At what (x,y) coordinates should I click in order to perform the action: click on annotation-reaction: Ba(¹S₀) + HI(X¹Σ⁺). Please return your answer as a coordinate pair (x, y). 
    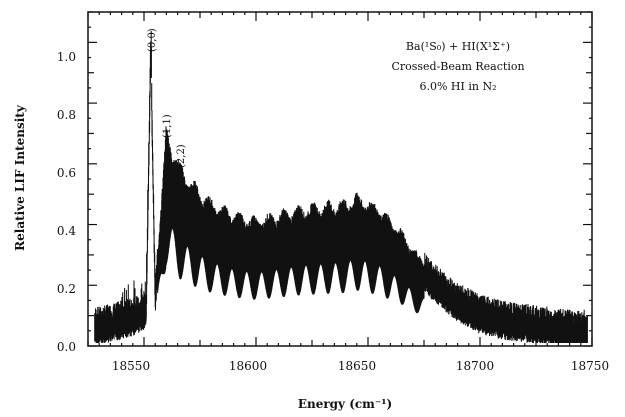
    Looking at the image, I should click on (458, 46).